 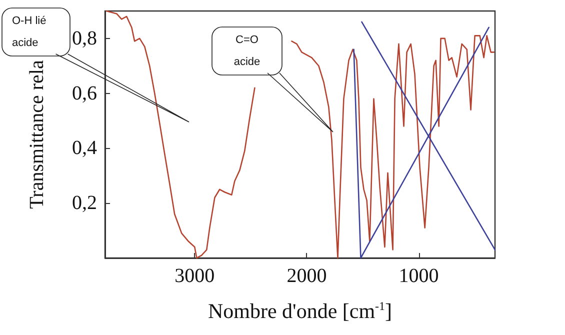 I want to click on y-axis-title: Transmittance rela, so click(x=37, y=134).